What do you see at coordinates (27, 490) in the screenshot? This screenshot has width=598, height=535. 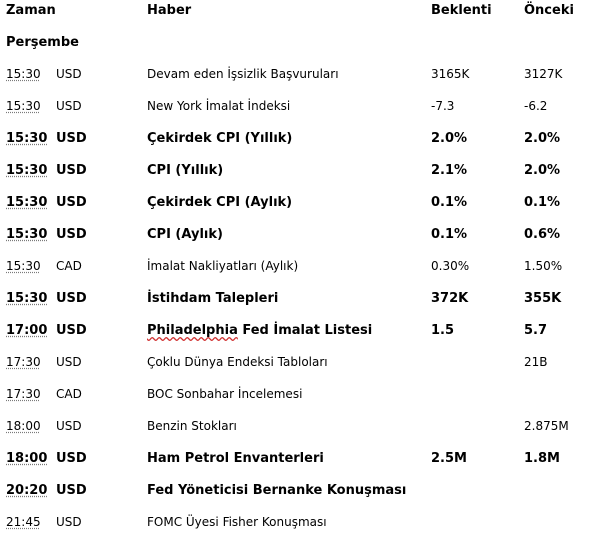 I see `event-time: 20:20` at bounding box center [27, 490].